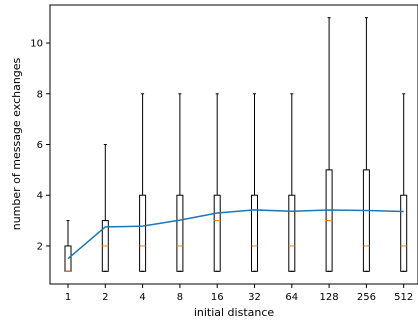 The width and height of the screenshot is (418, 325). Describe the element at coordinates (105, 297) in the screenshot. I see `x-tick-label: 2` at that location.